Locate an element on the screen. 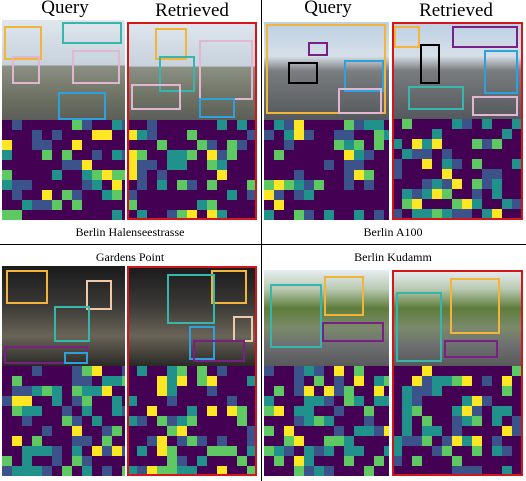  query-title-left: Query is located at coordinates (65, 9).